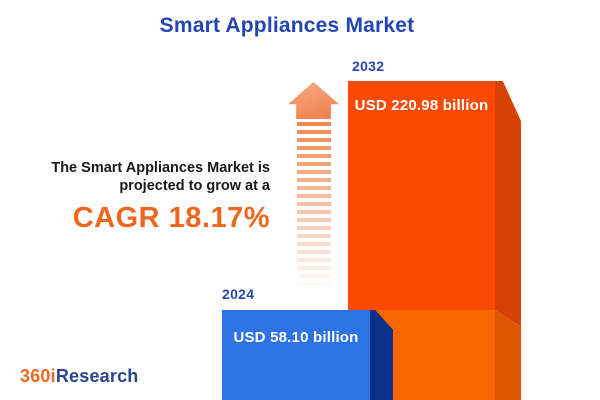  I want to click on page-title: Smart Appliances Market, so click(287, 25).